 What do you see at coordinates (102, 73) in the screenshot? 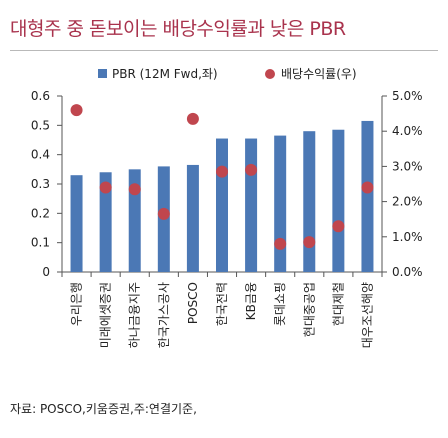
I see `legend-swatch-pbr` at bounding box center [102, 73].